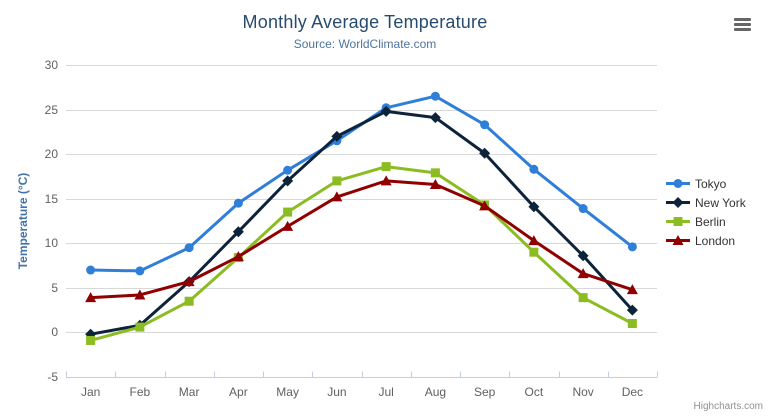 This screenshot has height=416, width=769. Describe the element at coordinates (632, 392) in the screenshot. I see `x-axis-tick-label: Dec` at that location.